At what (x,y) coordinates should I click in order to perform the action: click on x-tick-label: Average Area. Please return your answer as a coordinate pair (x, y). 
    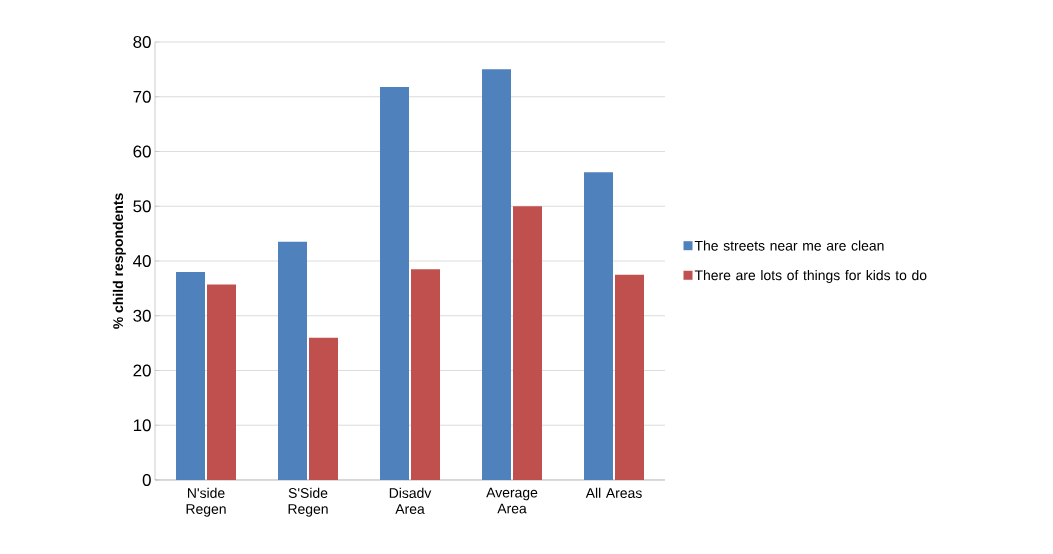
    Looking at the image, I should click on (512, 500).